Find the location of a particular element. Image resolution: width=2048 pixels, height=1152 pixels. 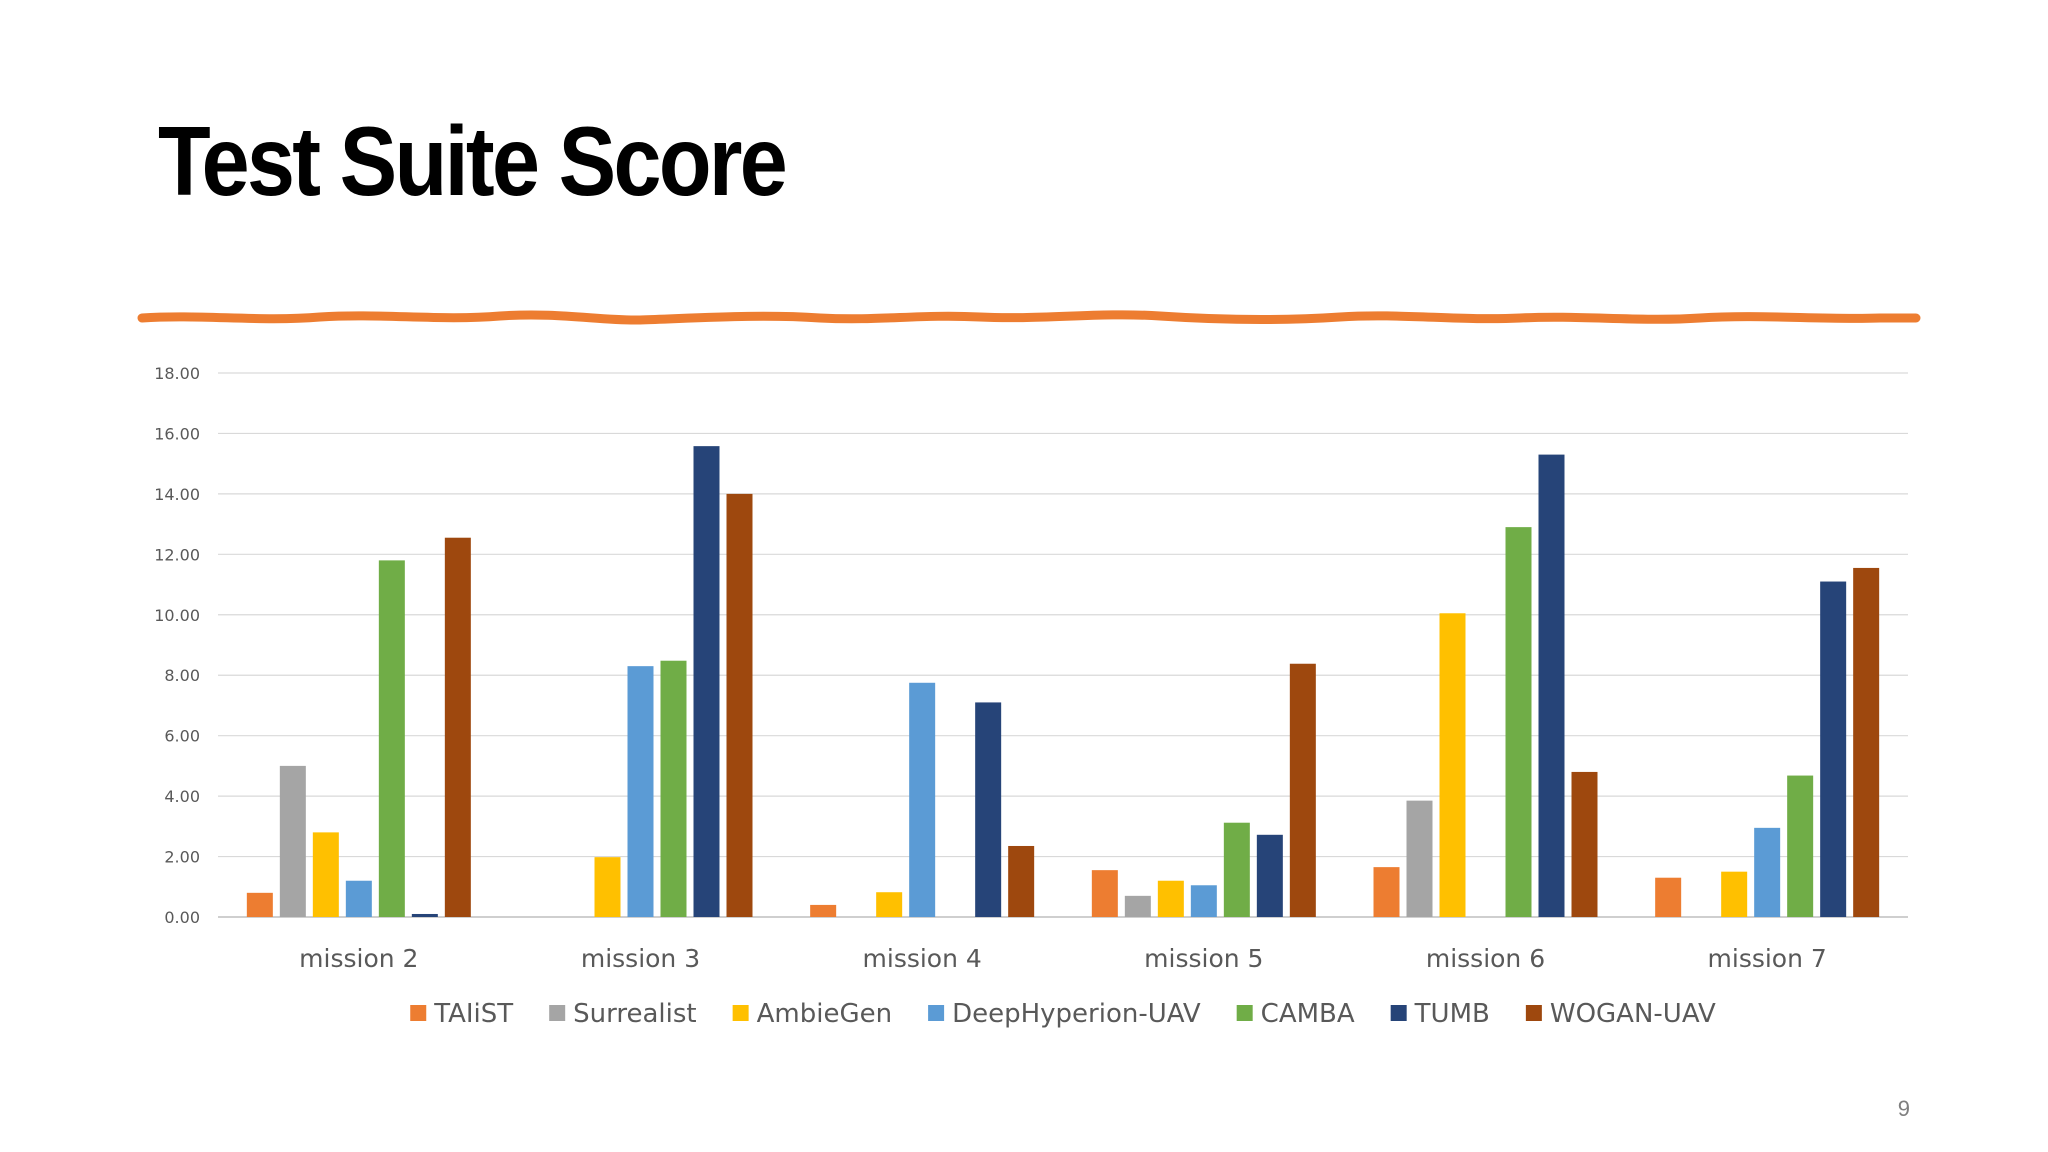

y-tick-label: 8.00 is located at coordinates (182, 675).